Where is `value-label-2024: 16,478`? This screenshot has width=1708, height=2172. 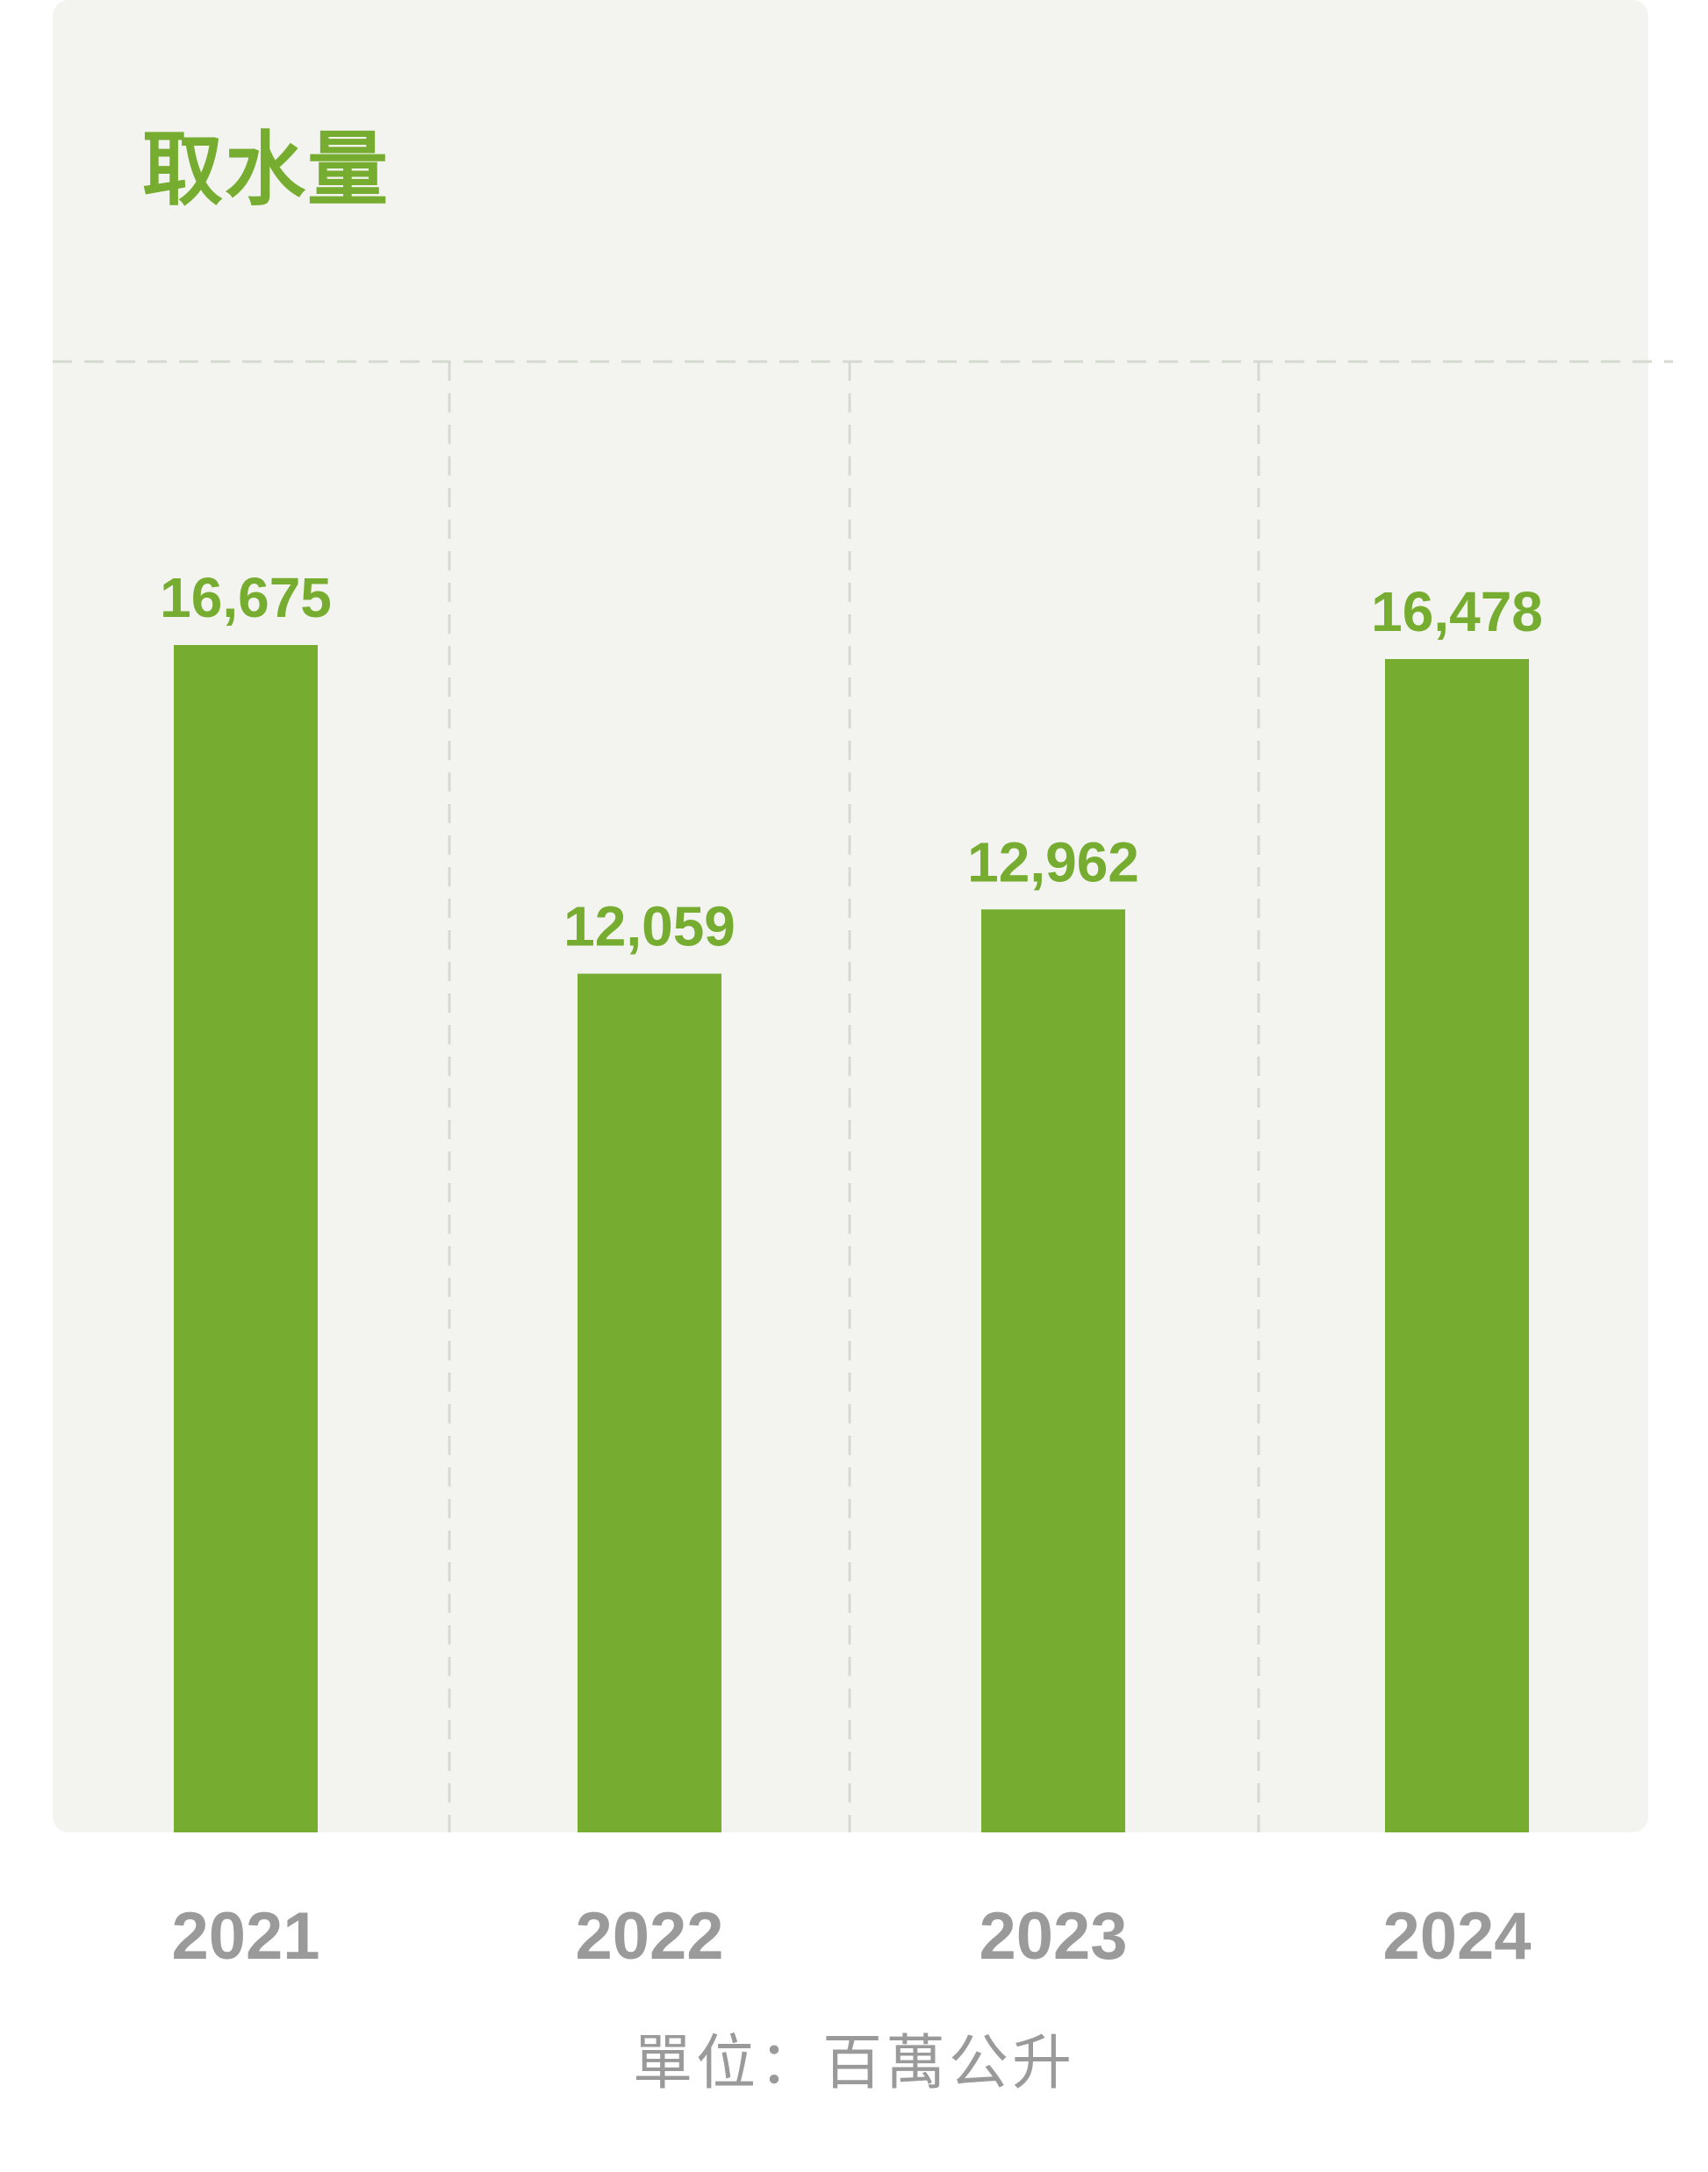
value-label-2024: 16,478 is located at coordinates (1457, 611).